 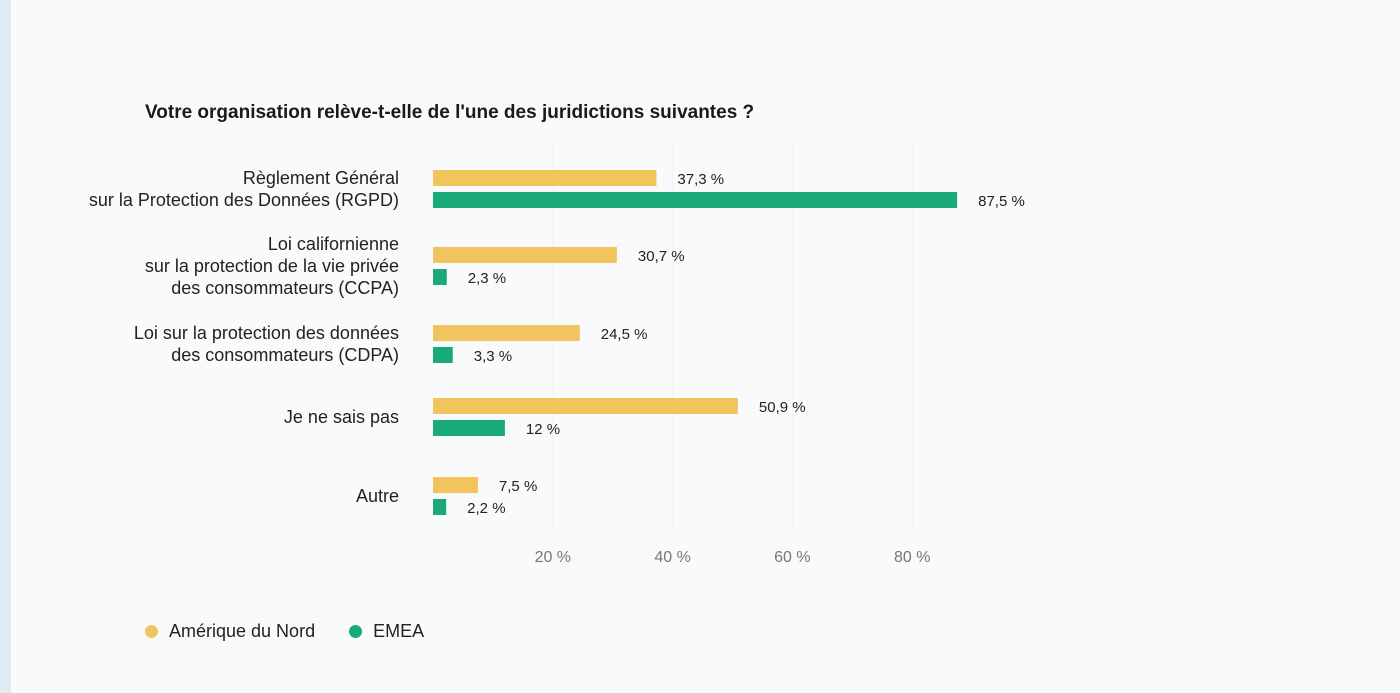 What do you see at coordinates (543, 429) in the screenshot?
I see `data-label: 12 %` at bounding box center [543, 429].